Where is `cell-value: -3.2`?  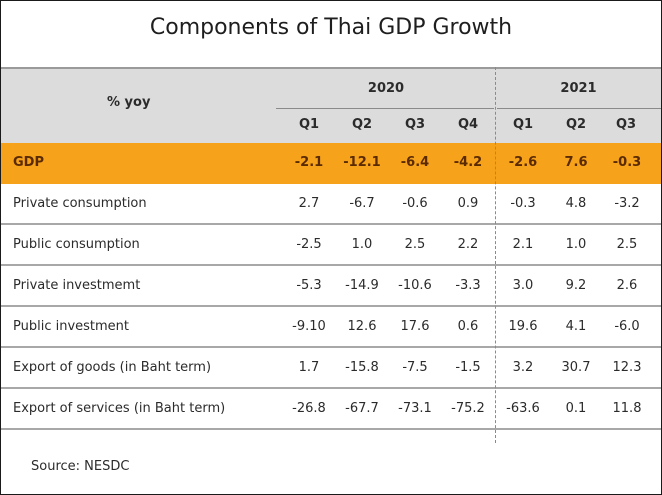
cell-value: -3.2 is located at coordinates (627, 203).